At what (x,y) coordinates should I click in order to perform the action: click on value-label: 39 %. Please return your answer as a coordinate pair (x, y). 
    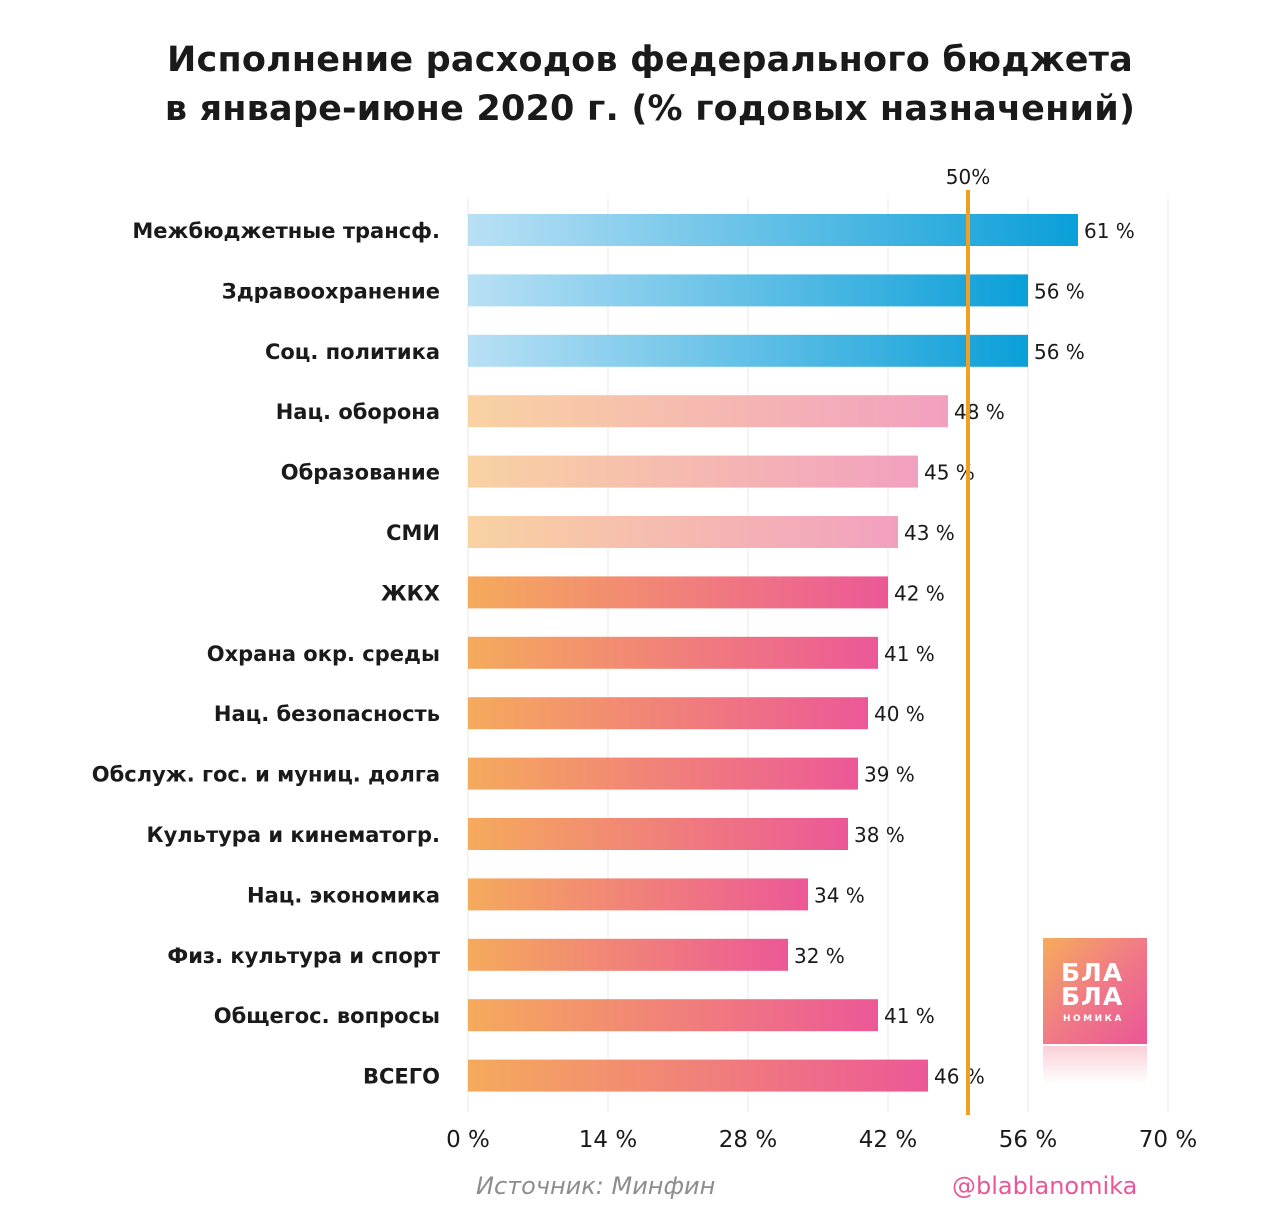
    Looking at the image, I should click on (889, 775).